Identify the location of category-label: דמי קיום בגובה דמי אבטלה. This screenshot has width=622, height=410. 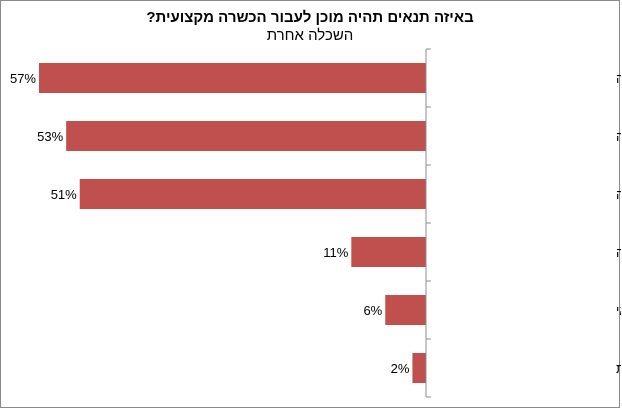
(618, 78).